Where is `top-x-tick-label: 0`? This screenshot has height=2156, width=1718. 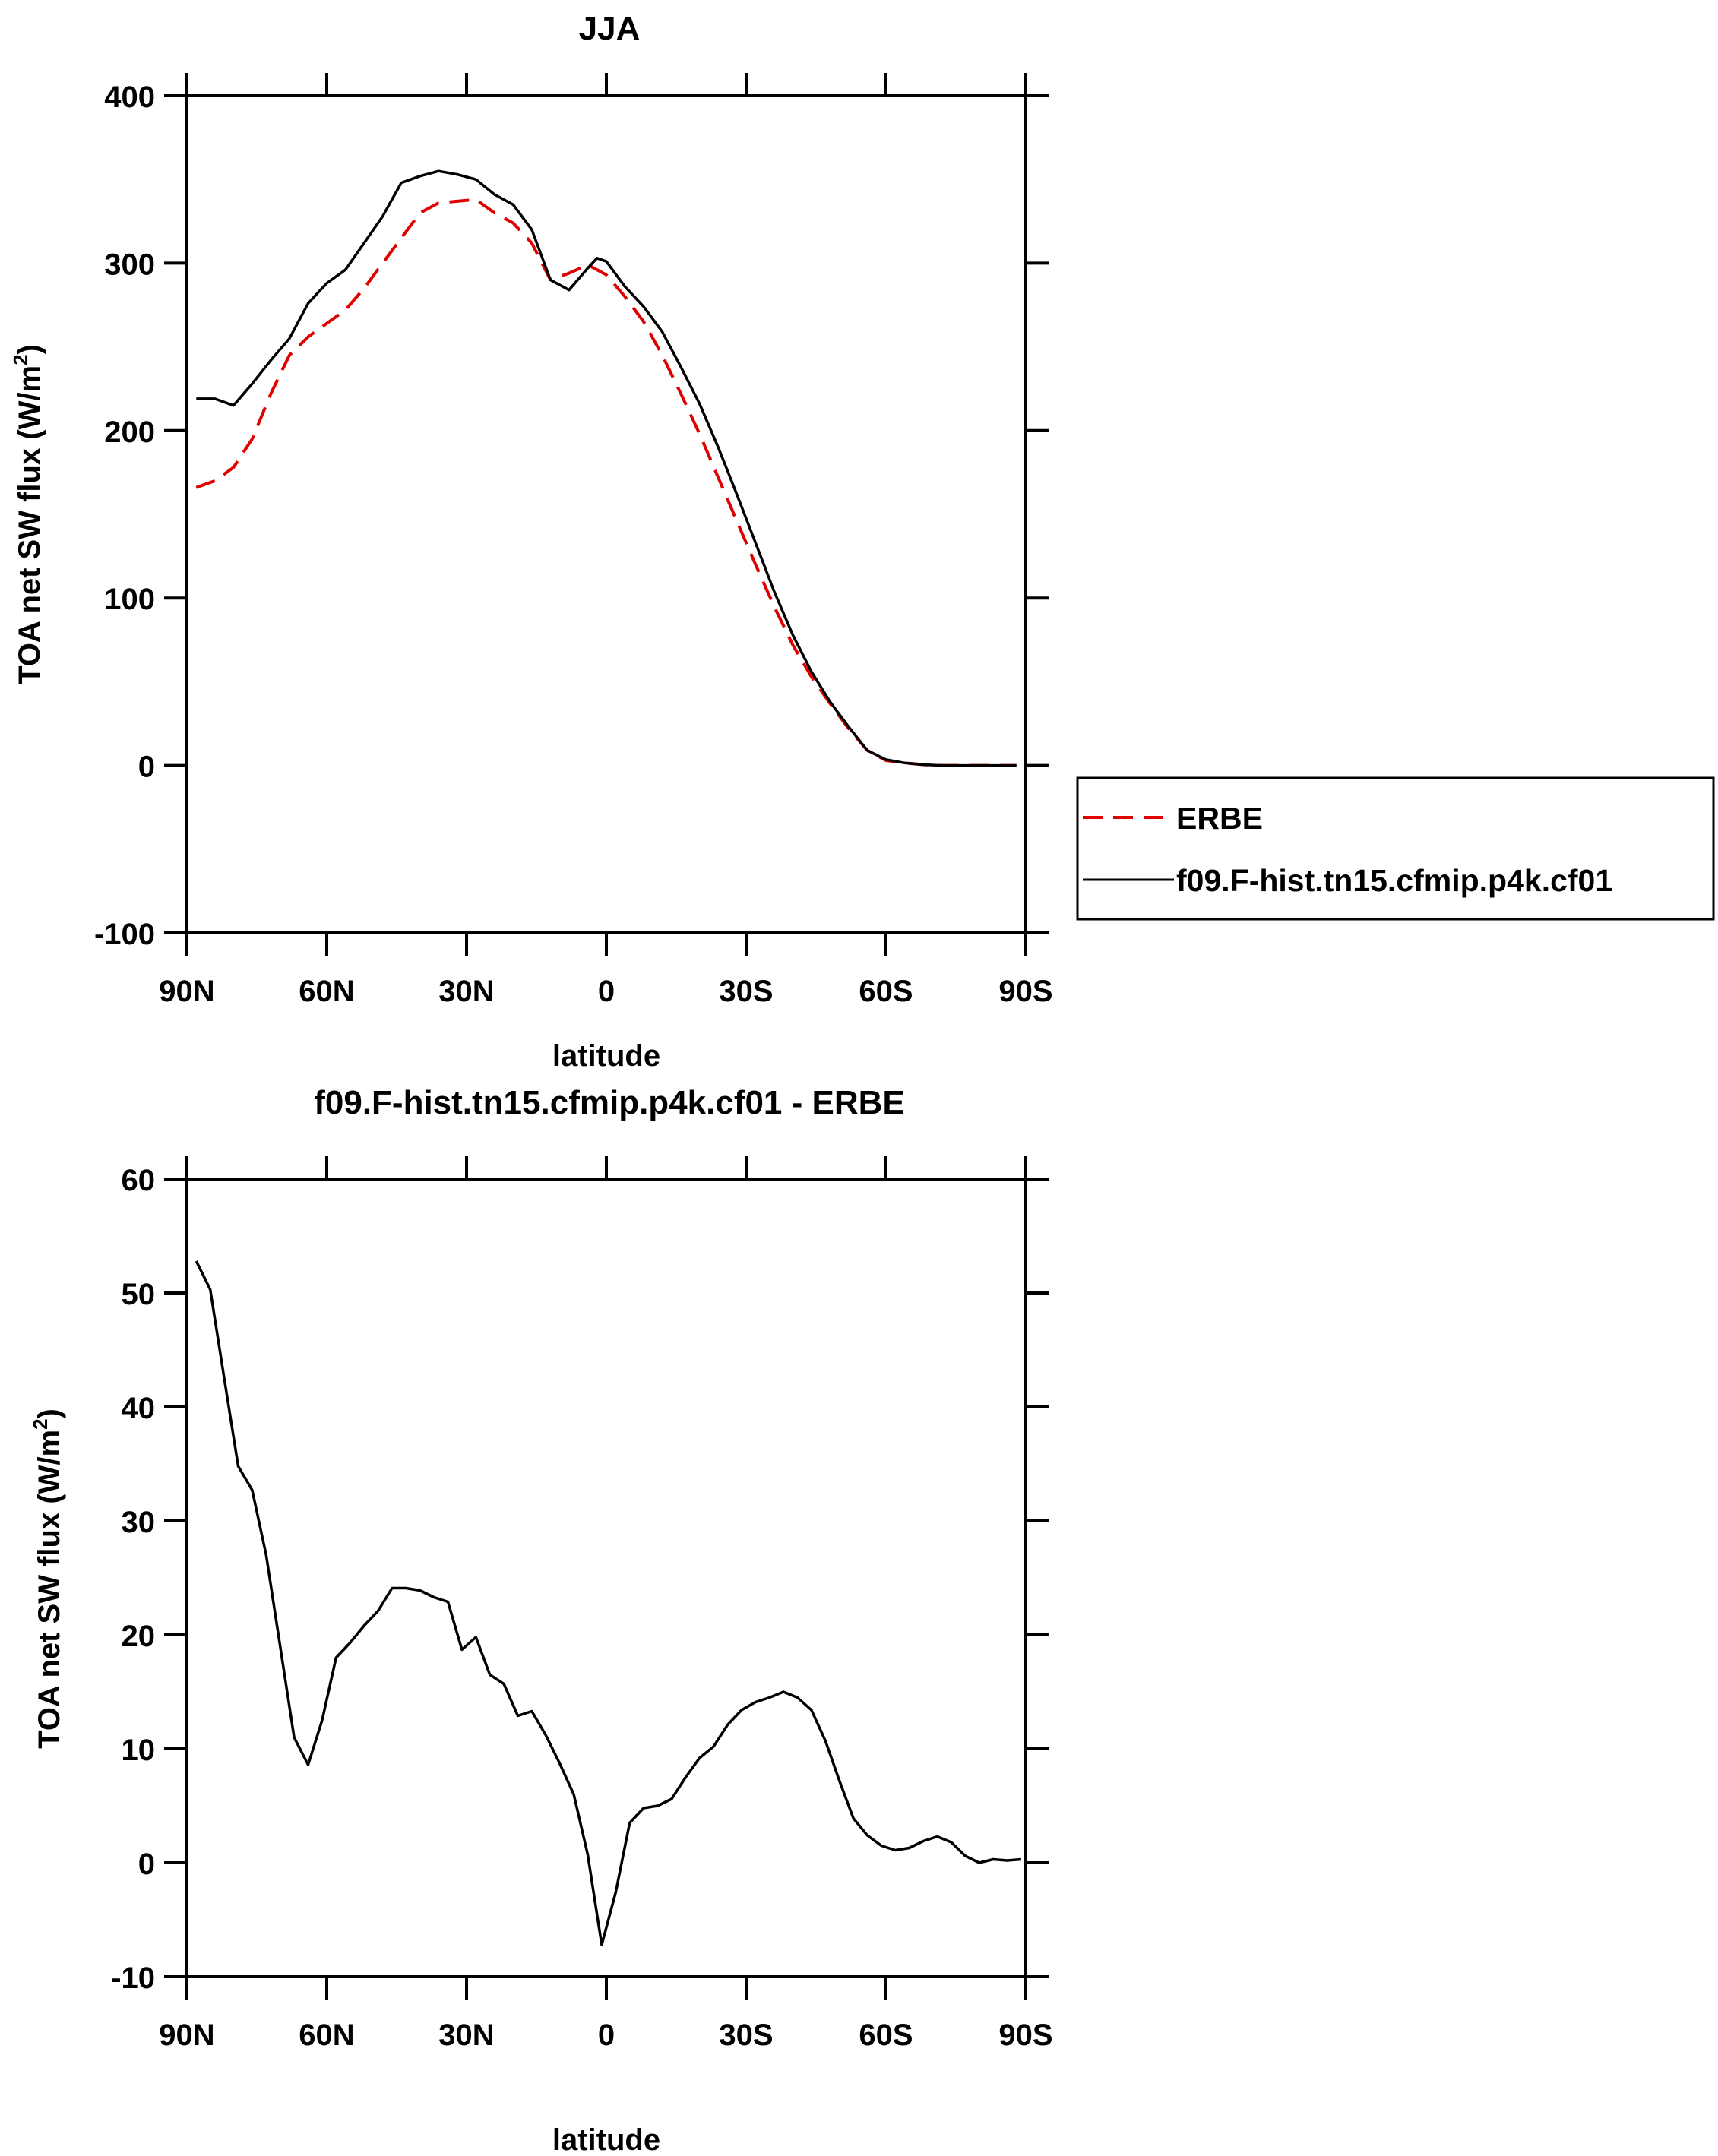
top-x-tick-label: 0 is located at coordinates (606, 991).